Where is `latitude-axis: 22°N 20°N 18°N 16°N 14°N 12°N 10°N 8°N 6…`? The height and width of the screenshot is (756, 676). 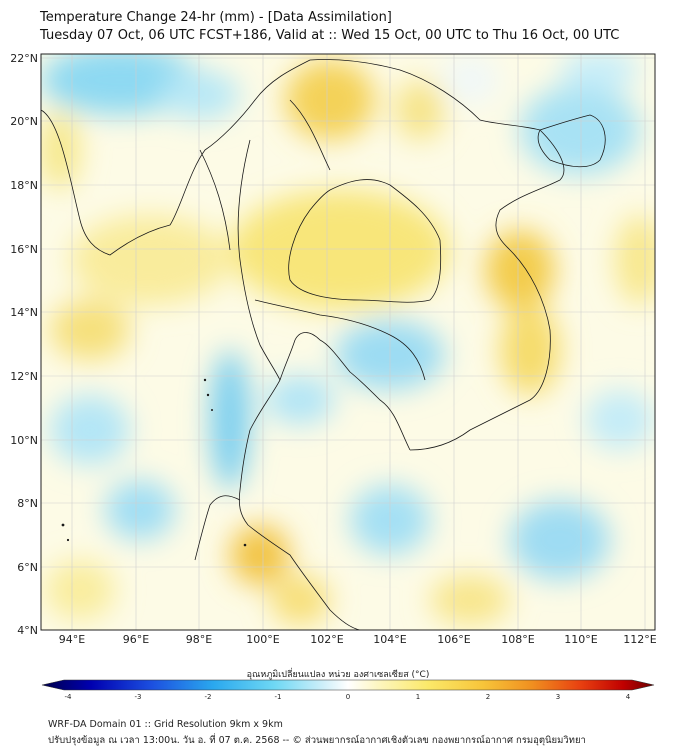 latitude-axis: 22°N 20°N 18°N 16°N 14°N 12°N 10°N 8°N 6… is located at coordinates (24, 344).